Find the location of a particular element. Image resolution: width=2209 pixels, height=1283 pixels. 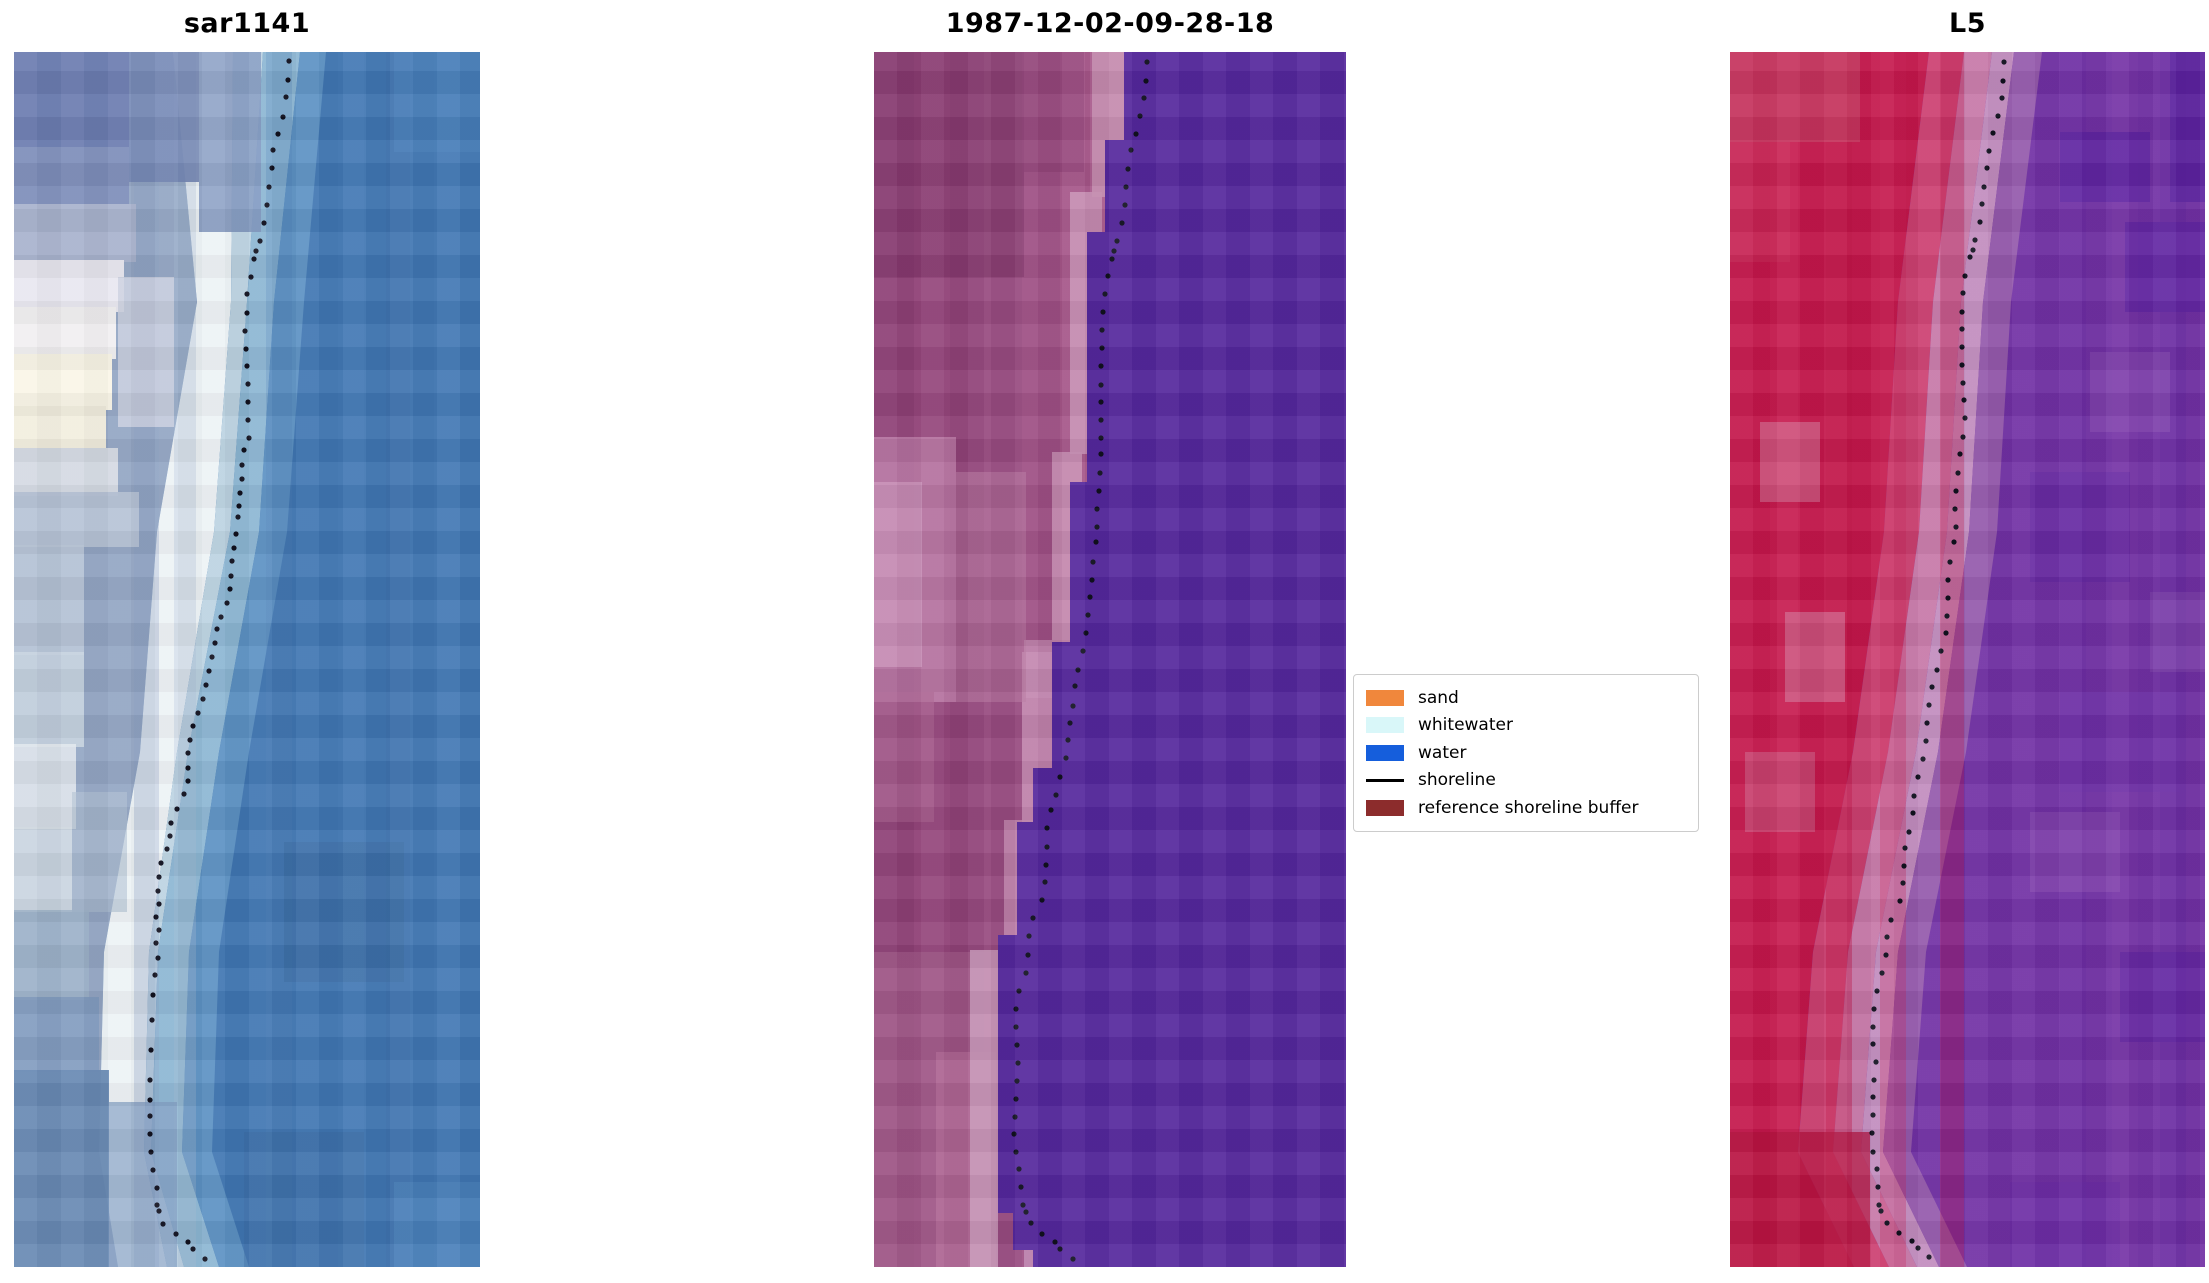

legend-label: shoreline is located at coordinates (1457, 780).